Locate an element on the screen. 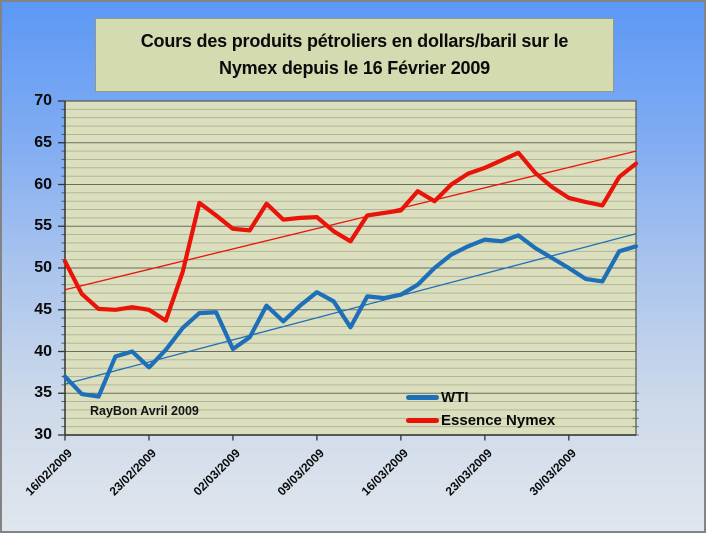 The image size is (706, 533). y-tick-label: 40 is located at coordinates (43, 351).